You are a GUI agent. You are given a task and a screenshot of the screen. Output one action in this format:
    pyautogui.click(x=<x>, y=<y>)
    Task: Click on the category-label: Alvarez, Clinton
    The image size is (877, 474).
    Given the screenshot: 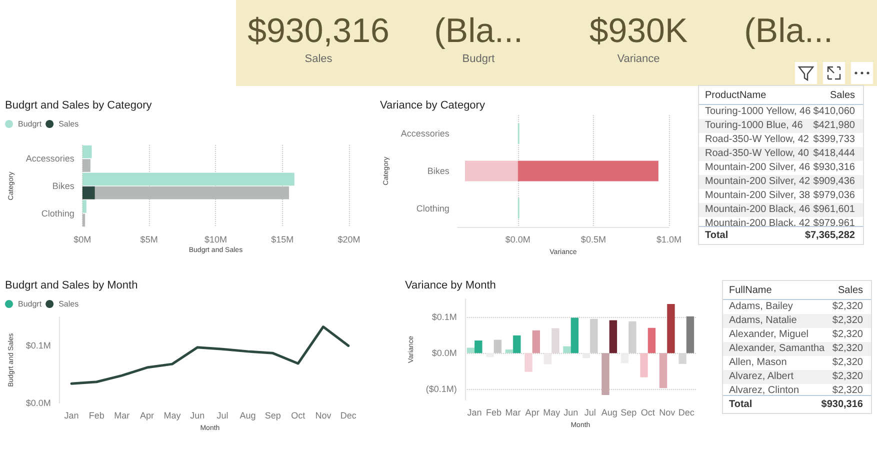 What is the action you would take?
    pyautogui.click(x=764, y=391)
    